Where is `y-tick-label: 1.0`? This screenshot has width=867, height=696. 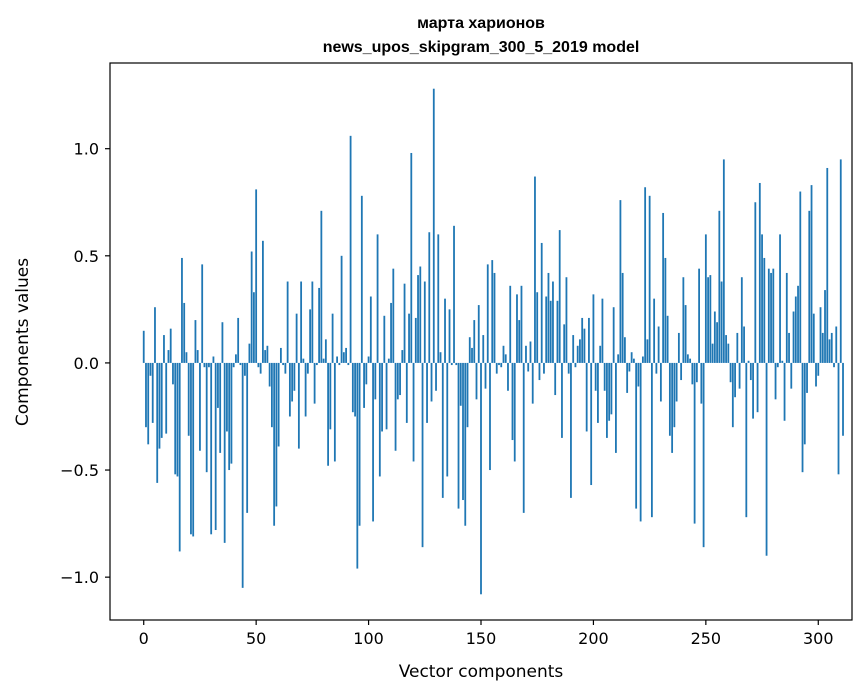
y-tick-label: 1.0 is located at coordinates (86, 149).